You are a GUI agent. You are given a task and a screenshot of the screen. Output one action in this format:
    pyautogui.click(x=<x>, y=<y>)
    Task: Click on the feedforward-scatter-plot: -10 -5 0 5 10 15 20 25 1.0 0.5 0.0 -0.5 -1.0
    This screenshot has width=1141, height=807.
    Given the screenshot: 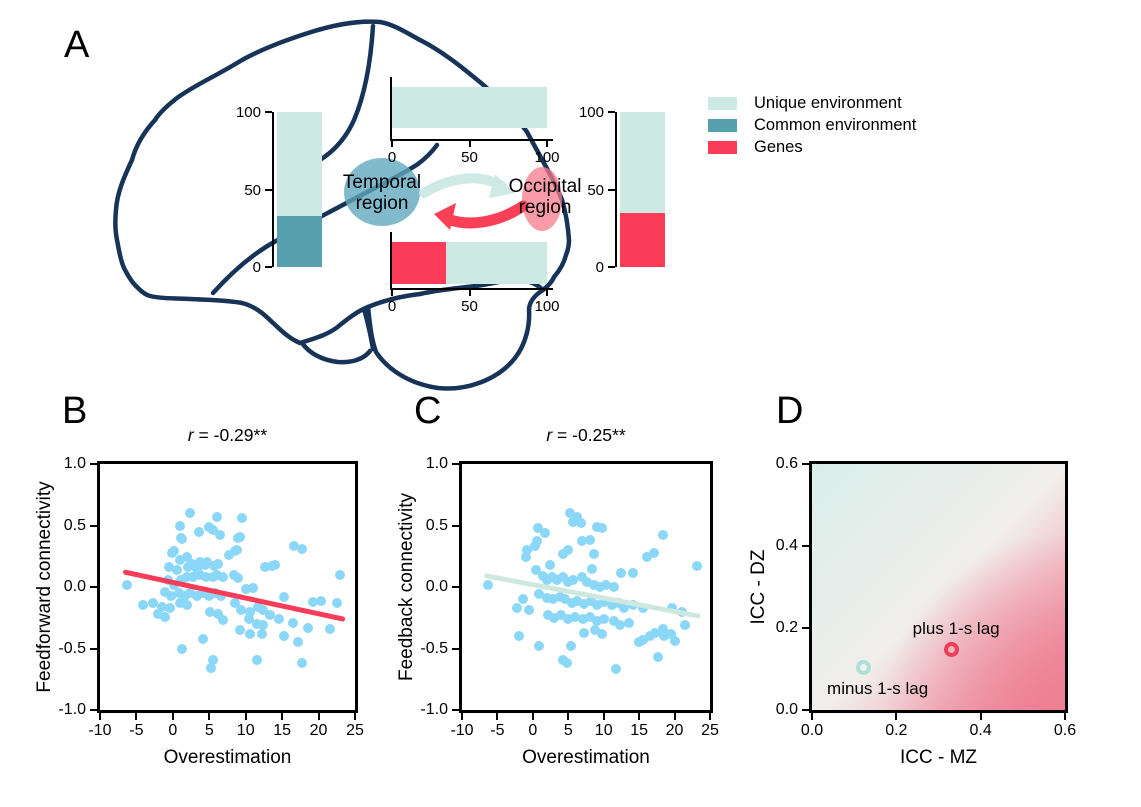 What is the action you would take?
    pyautogui.click(x=210, y=597)
    